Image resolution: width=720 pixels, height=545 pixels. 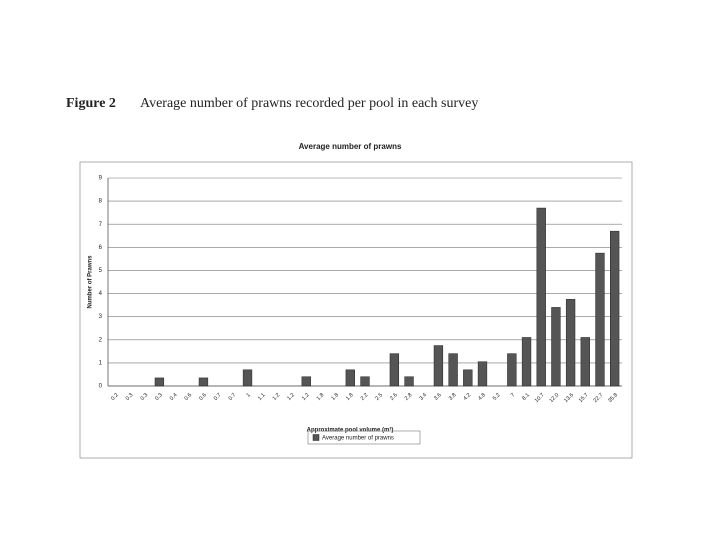 I want to click on x-tick-label: 1.1, so click(x=262, y=397).